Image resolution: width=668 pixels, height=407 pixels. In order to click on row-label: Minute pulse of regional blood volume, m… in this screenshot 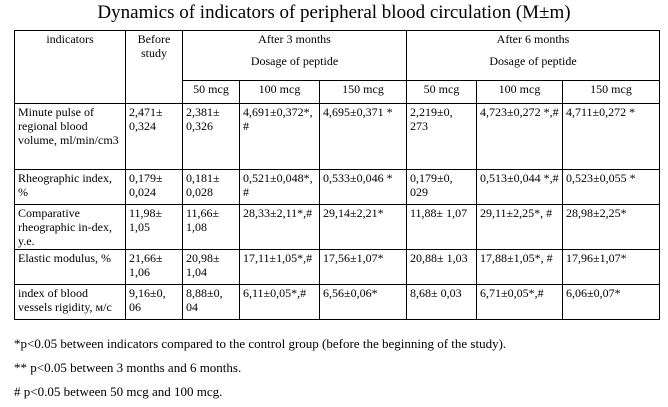, I will do `click(70, 136)`.